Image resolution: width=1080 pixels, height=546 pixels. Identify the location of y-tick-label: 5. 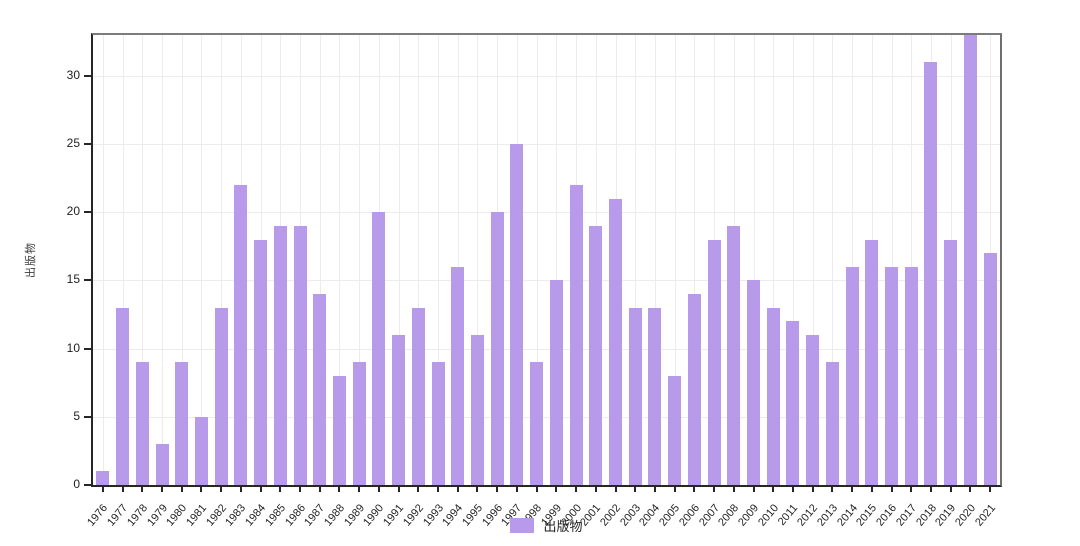
(76, 415).